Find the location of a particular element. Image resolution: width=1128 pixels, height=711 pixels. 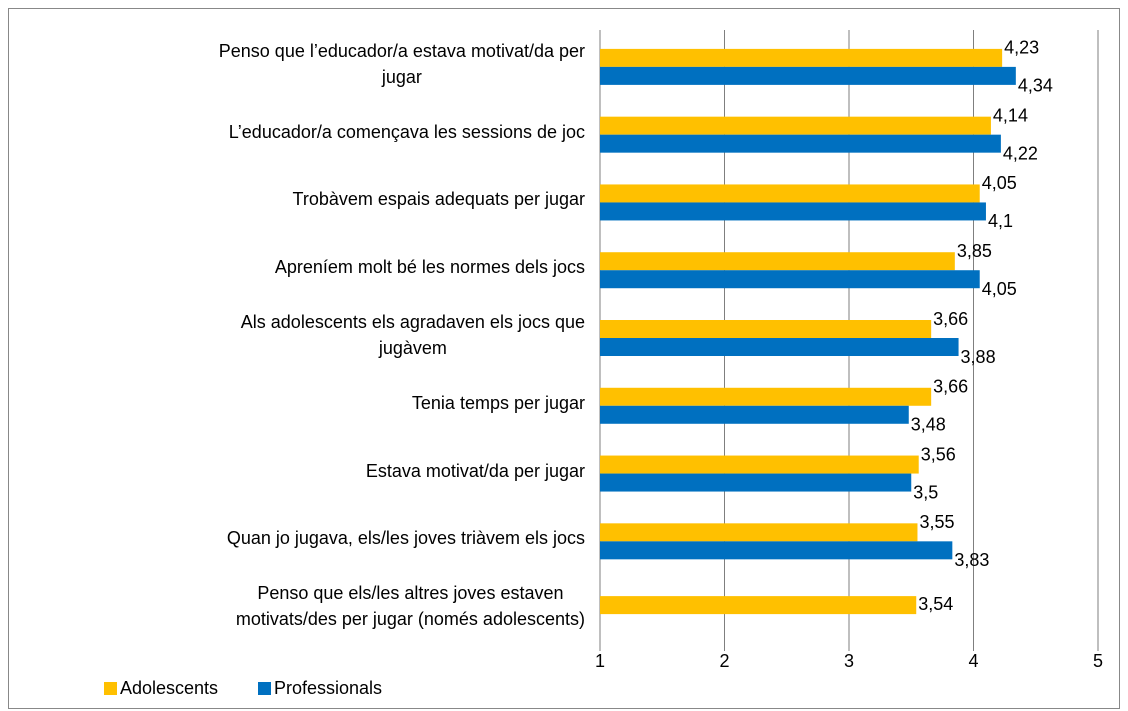

data-label: 4,22 is located at coordinates (1020, 153).